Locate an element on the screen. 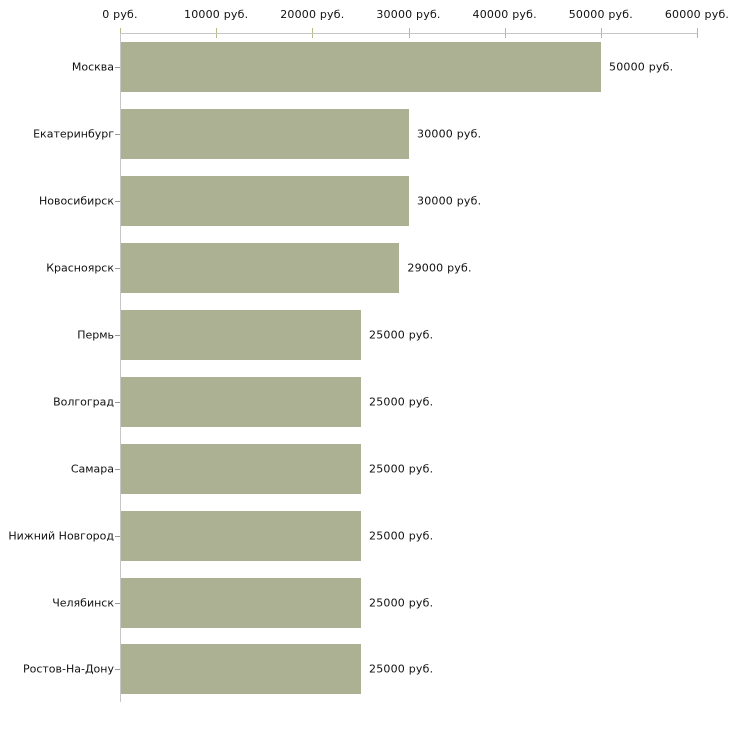 This screenshot has height=730, width=730. x-axis-tick-label: 50000 руб. is located at coordinates (600, 14).